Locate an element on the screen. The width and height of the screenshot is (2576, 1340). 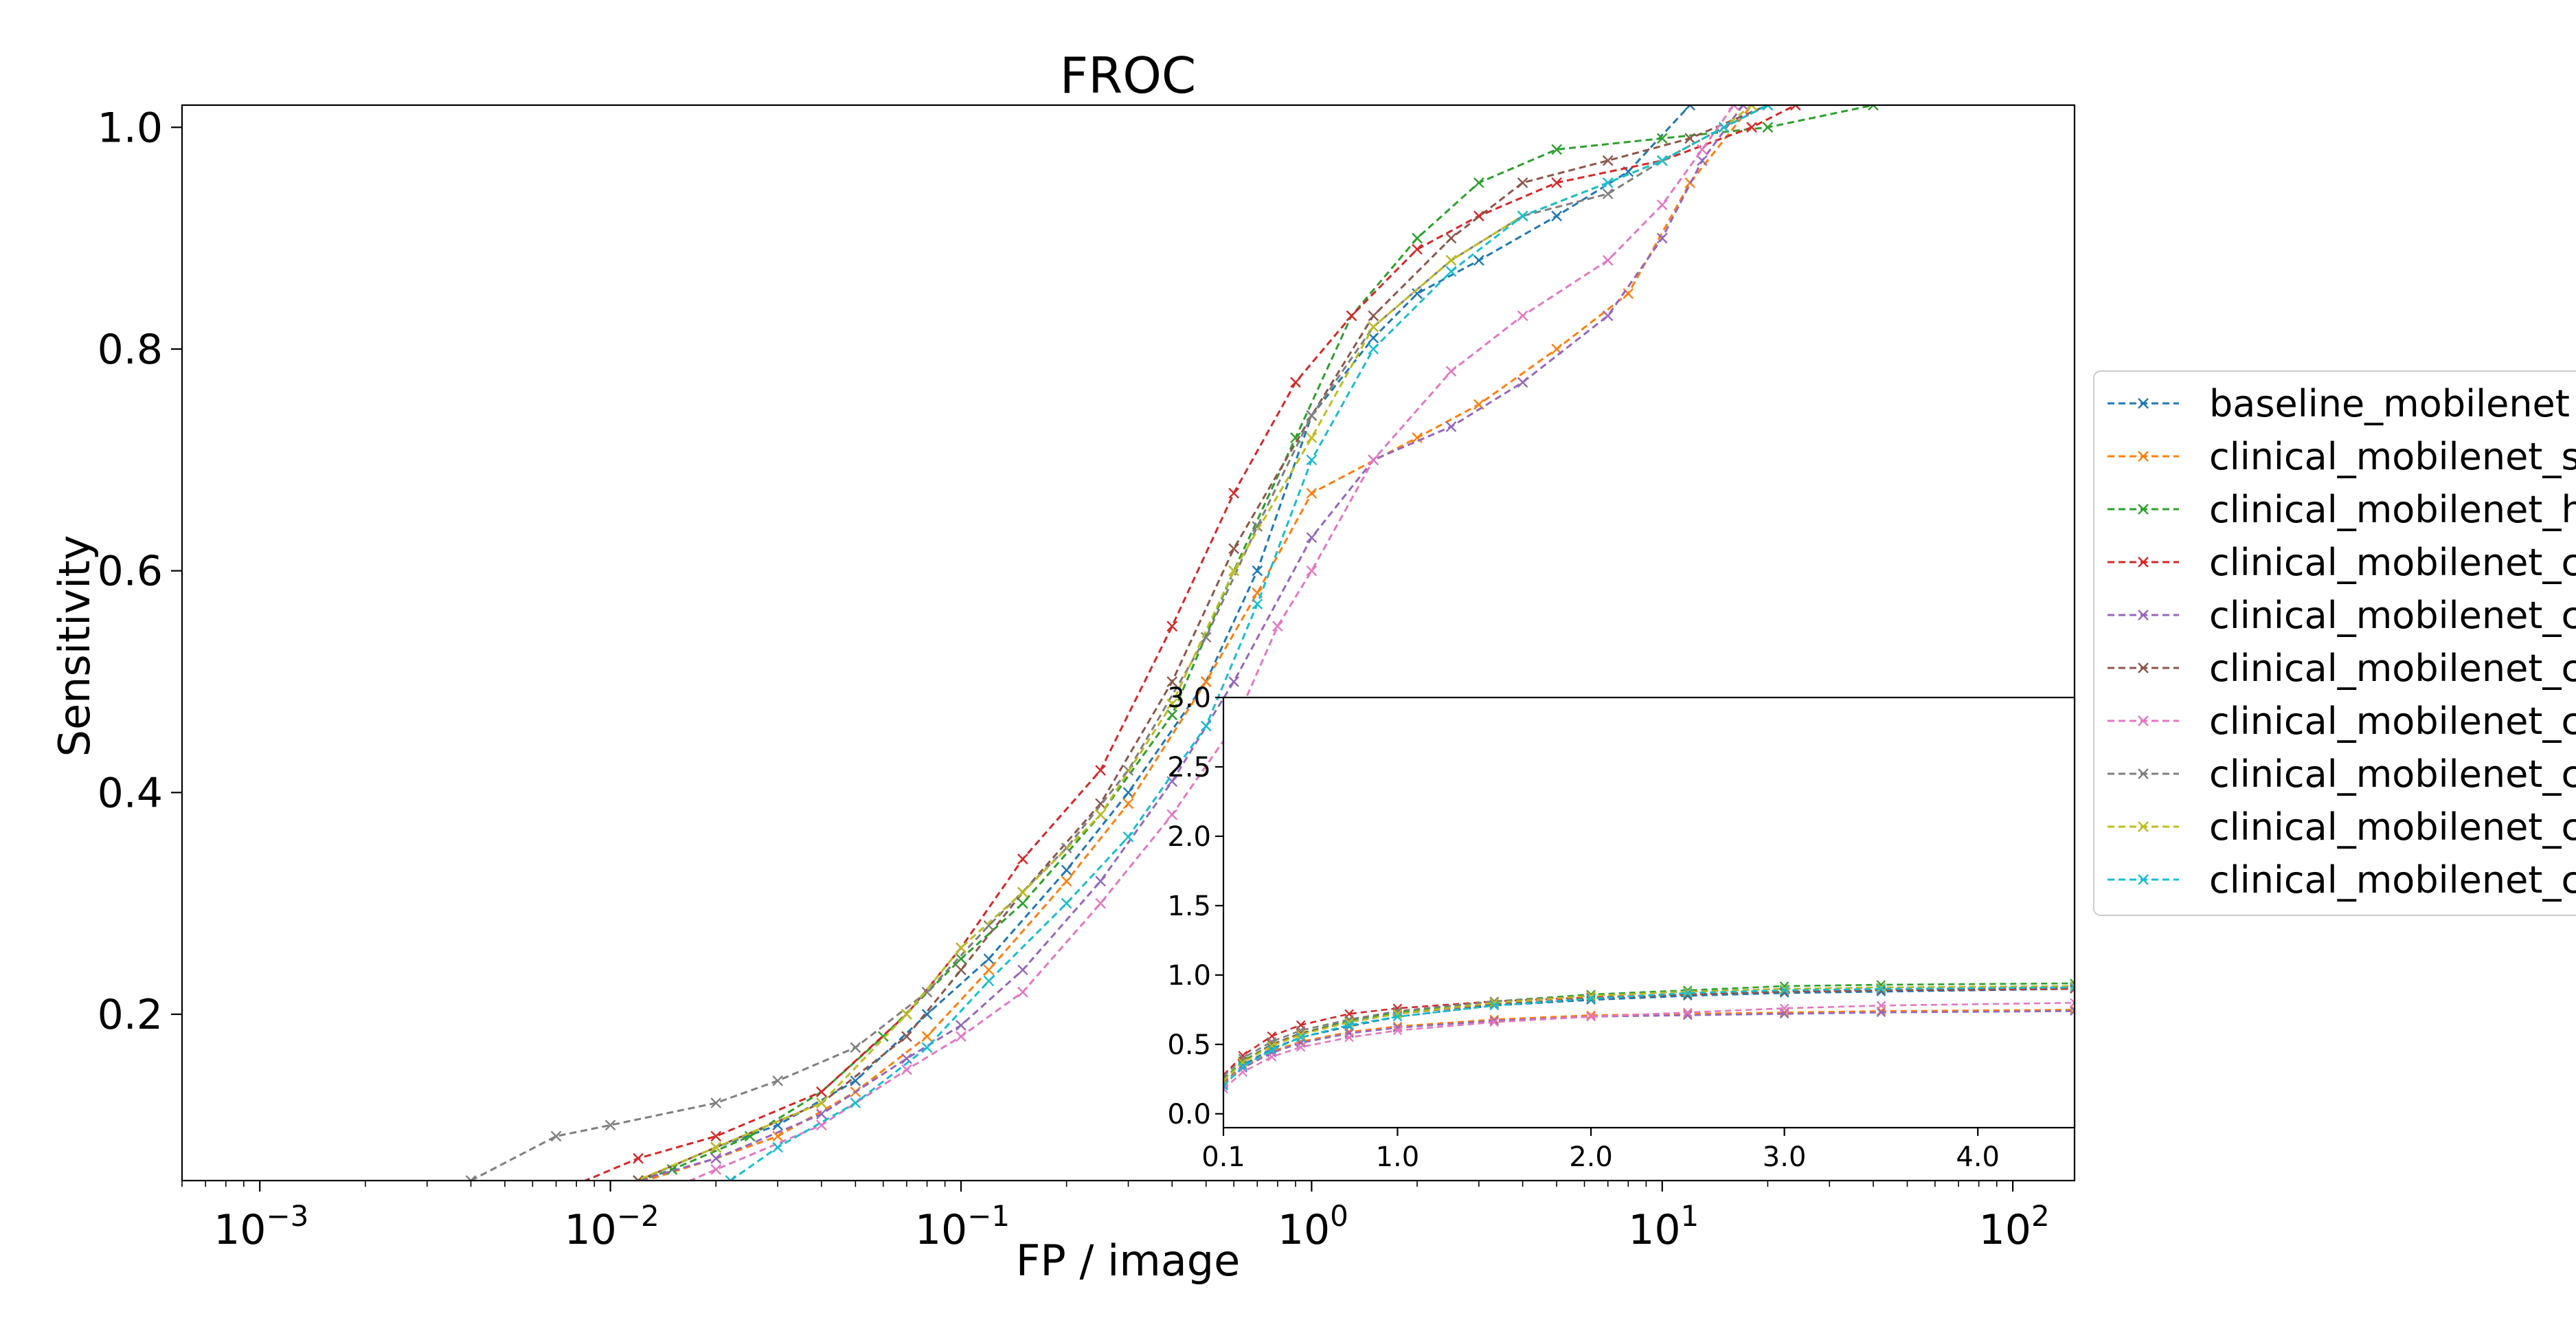
x-tick-label: 10⁻¹ is located at coordinates (962, 1226).